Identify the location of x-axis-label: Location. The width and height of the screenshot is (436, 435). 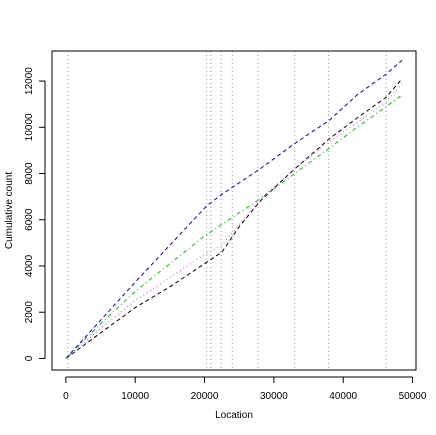
(234, 415).